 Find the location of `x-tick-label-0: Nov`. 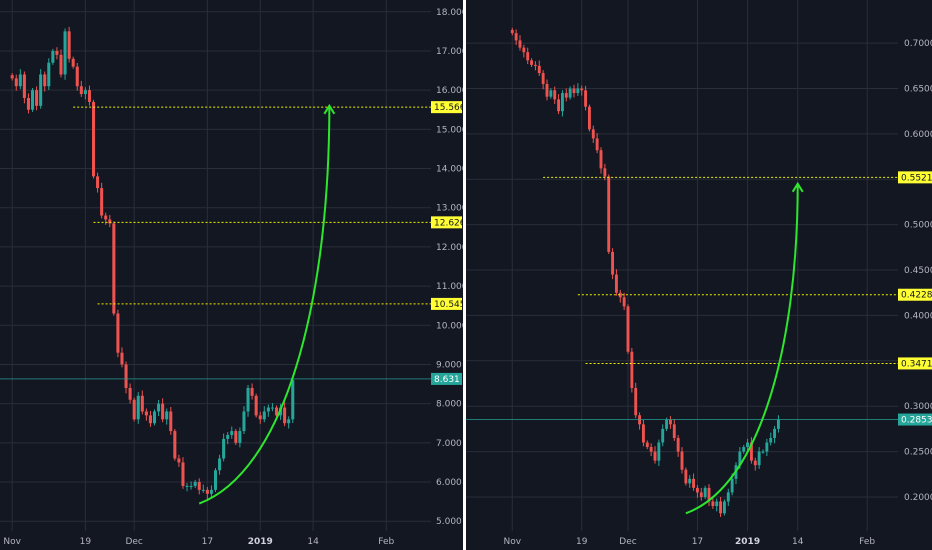

x-tick-label-0: Nov is located at coordinates (512, 542).